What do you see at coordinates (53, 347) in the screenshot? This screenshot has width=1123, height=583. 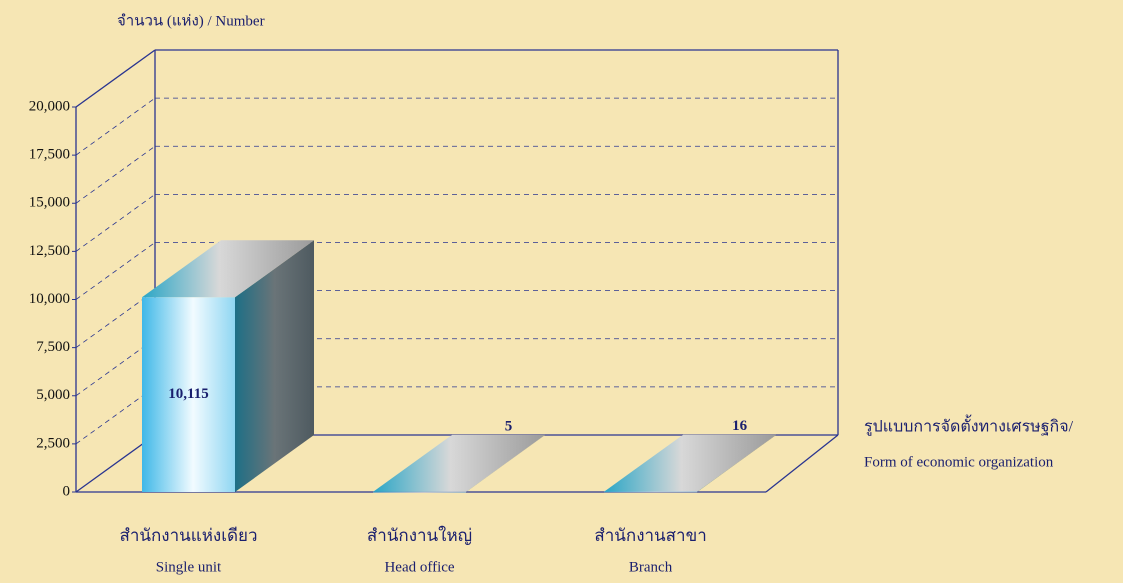 I see `y-tick-label: 7,500` at bounding box center [53, 347].